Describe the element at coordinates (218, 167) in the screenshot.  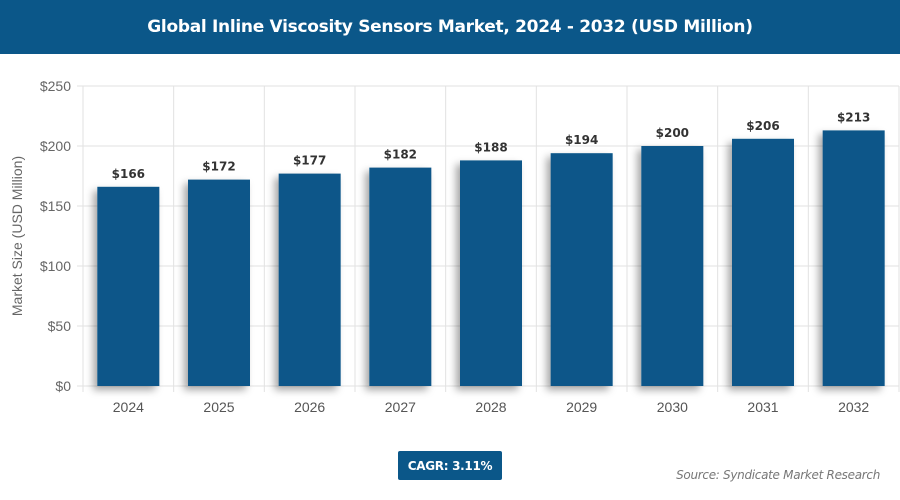
I see `data-label: $172` at that location.